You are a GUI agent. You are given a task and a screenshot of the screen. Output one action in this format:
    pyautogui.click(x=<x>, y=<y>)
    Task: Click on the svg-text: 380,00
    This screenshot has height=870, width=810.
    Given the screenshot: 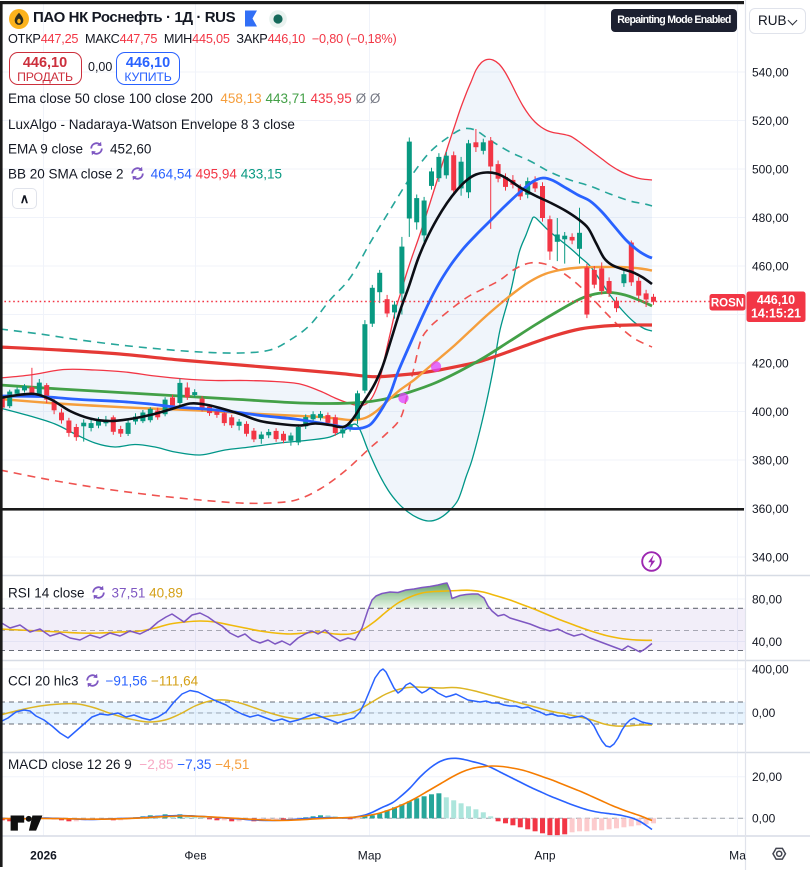 What is the action you would take?
    pyautogui.click(x=770, y=460)
    